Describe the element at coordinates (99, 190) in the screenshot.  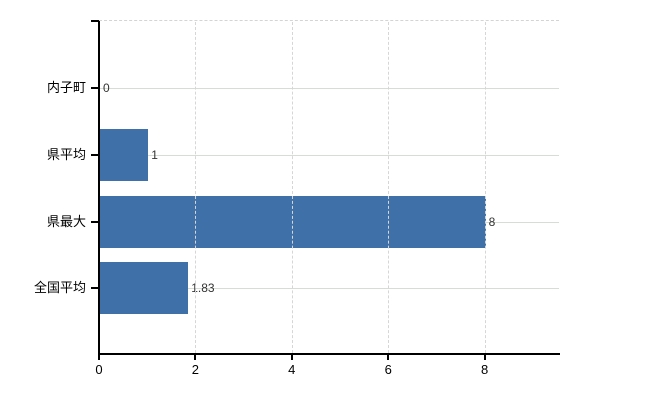
I see `y-axis-line` at that location.